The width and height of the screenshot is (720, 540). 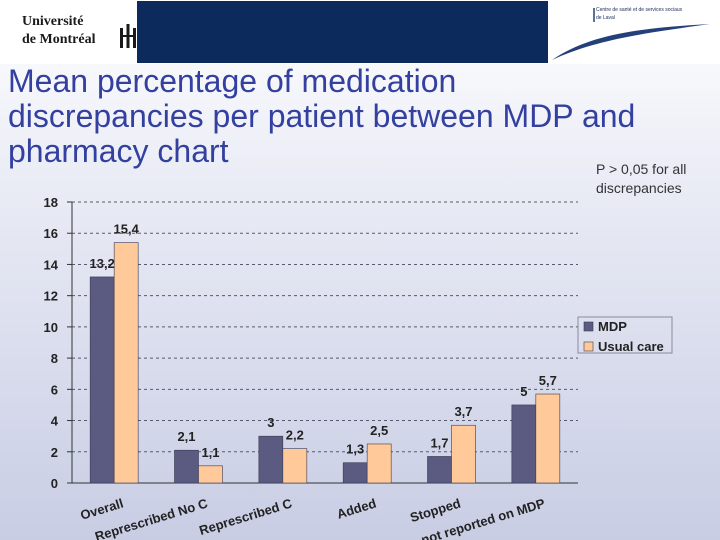 What do you see at coordinates (379, 430) in the screenshot?
I see `value-label: 2,5` at bounding box center [379, 430].